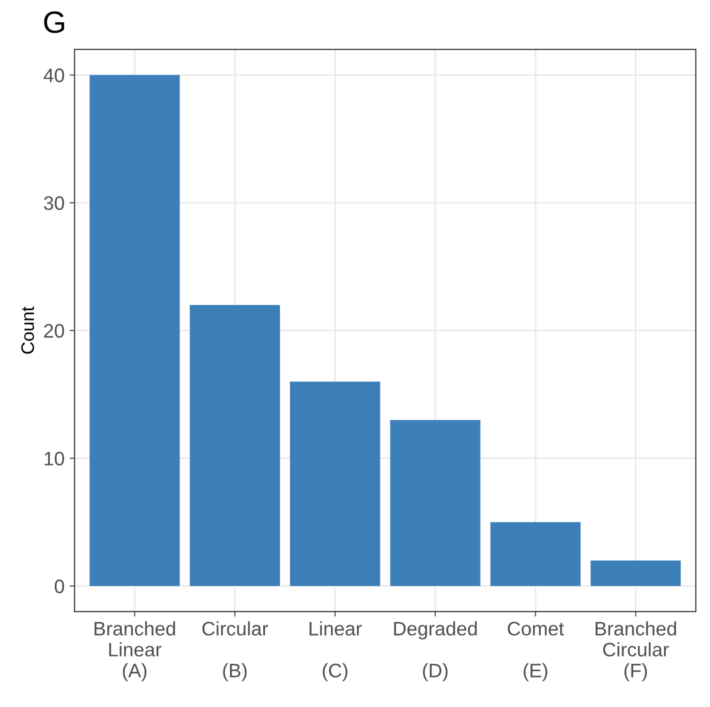 The width and height of the screenshot is (710, 707). I want to click on chart-title: G, so click(54, 22).